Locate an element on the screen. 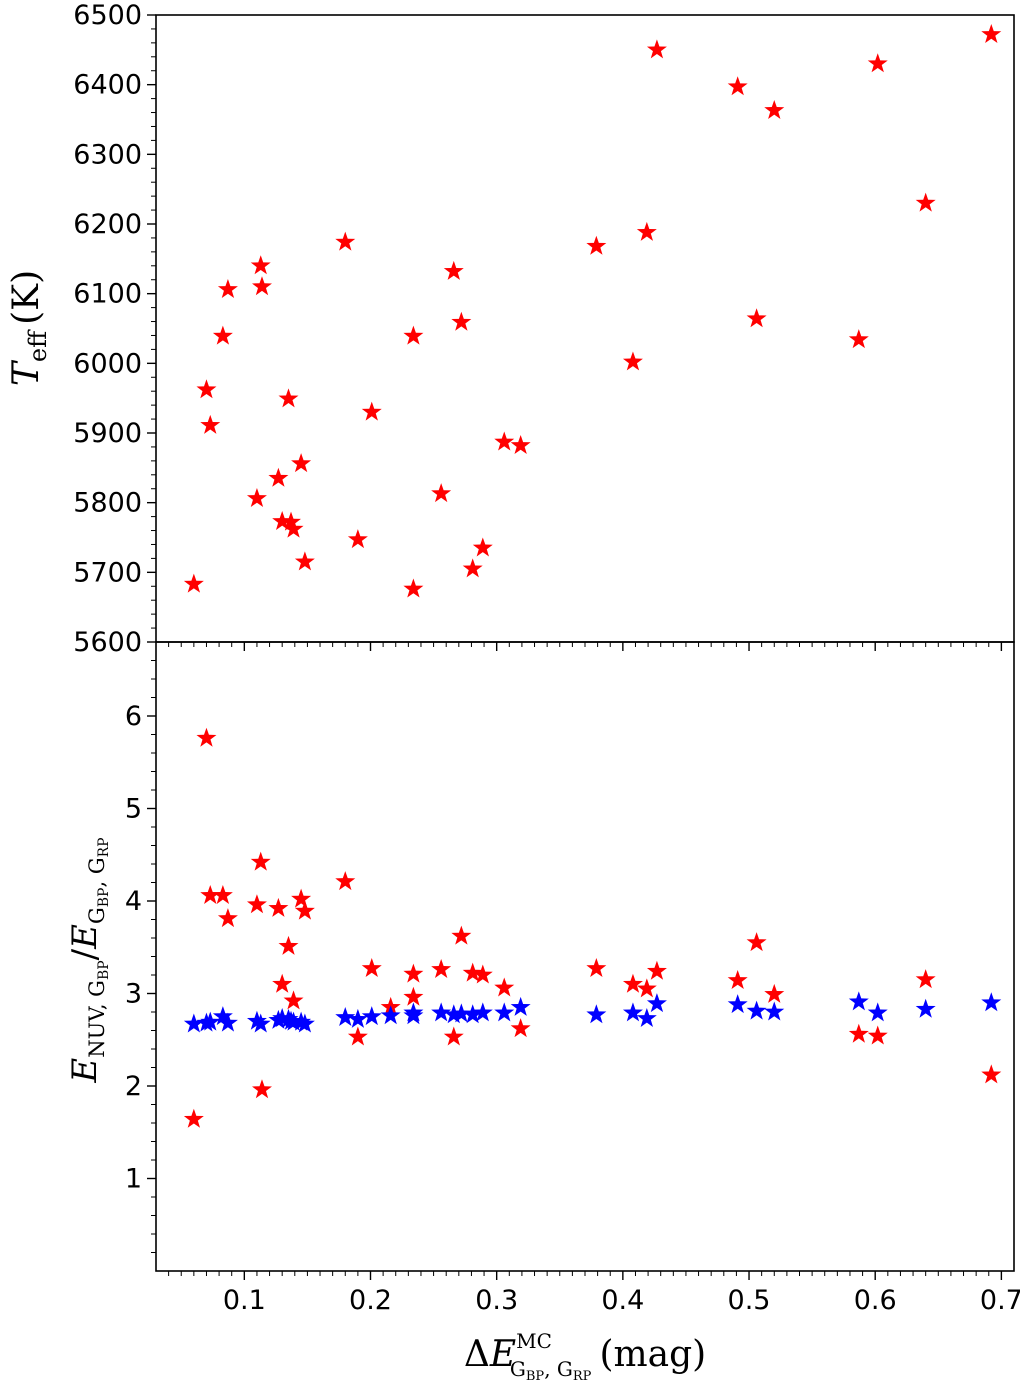 This screenshot has height=1382, width=1020. top-ytick-label-7: 6300 is located at coordinates (107, 154).